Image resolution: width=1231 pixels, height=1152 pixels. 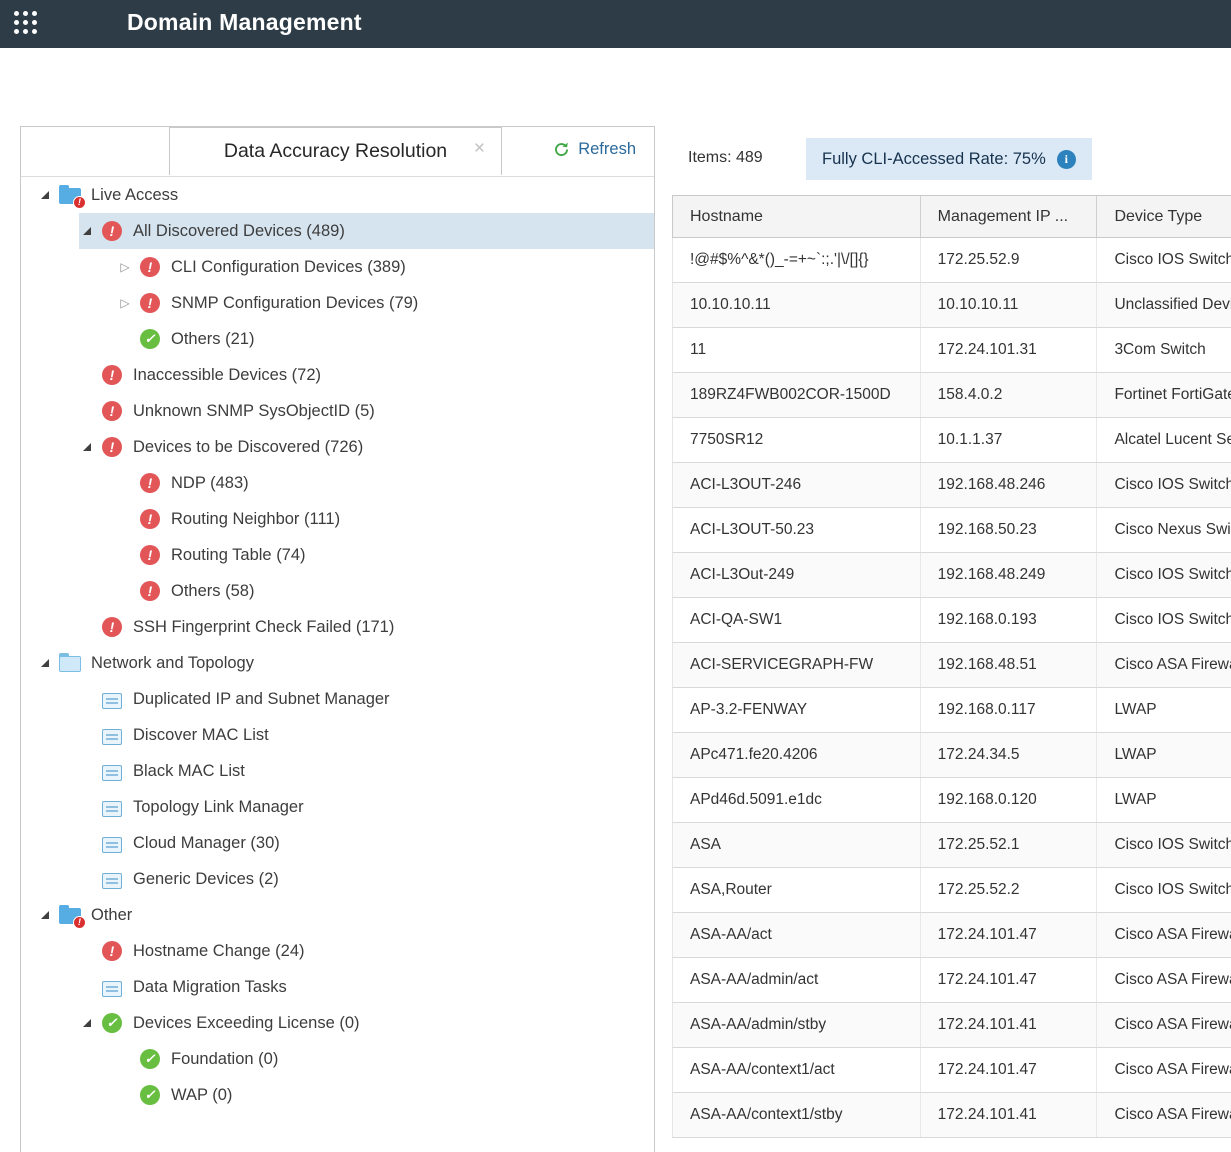 I want to click on tree-item: ! Unknown SNMP SysObjectID (5), so click(x=337, y=411).